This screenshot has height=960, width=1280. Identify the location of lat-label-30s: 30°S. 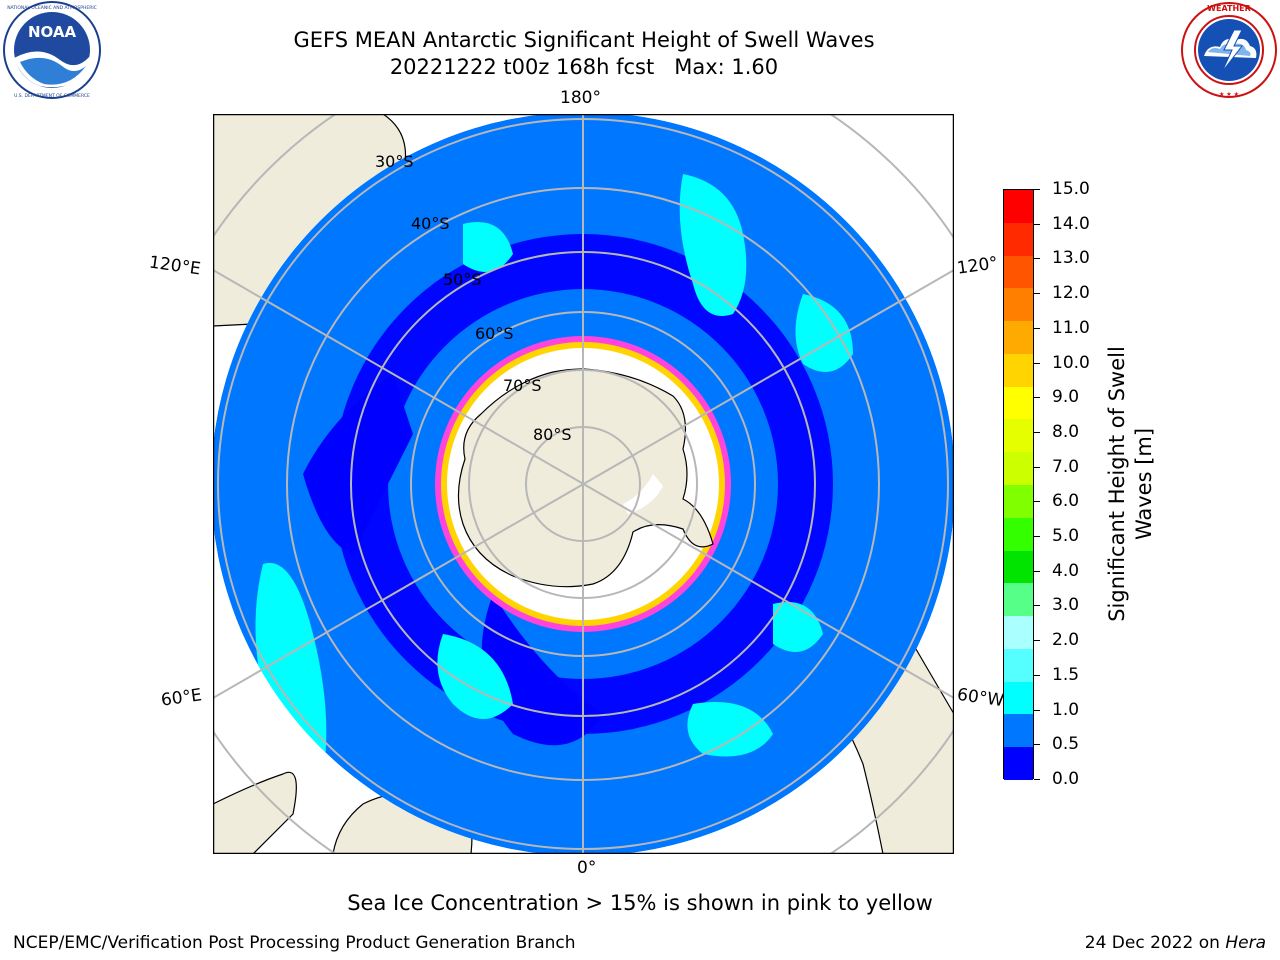
(394, 161).